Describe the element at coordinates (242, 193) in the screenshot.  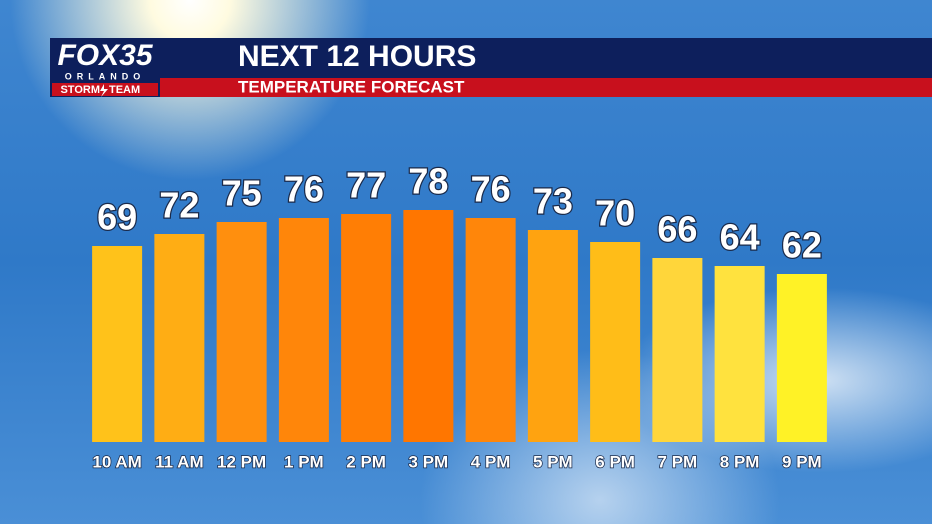
I see `value-label: 75` at that location.